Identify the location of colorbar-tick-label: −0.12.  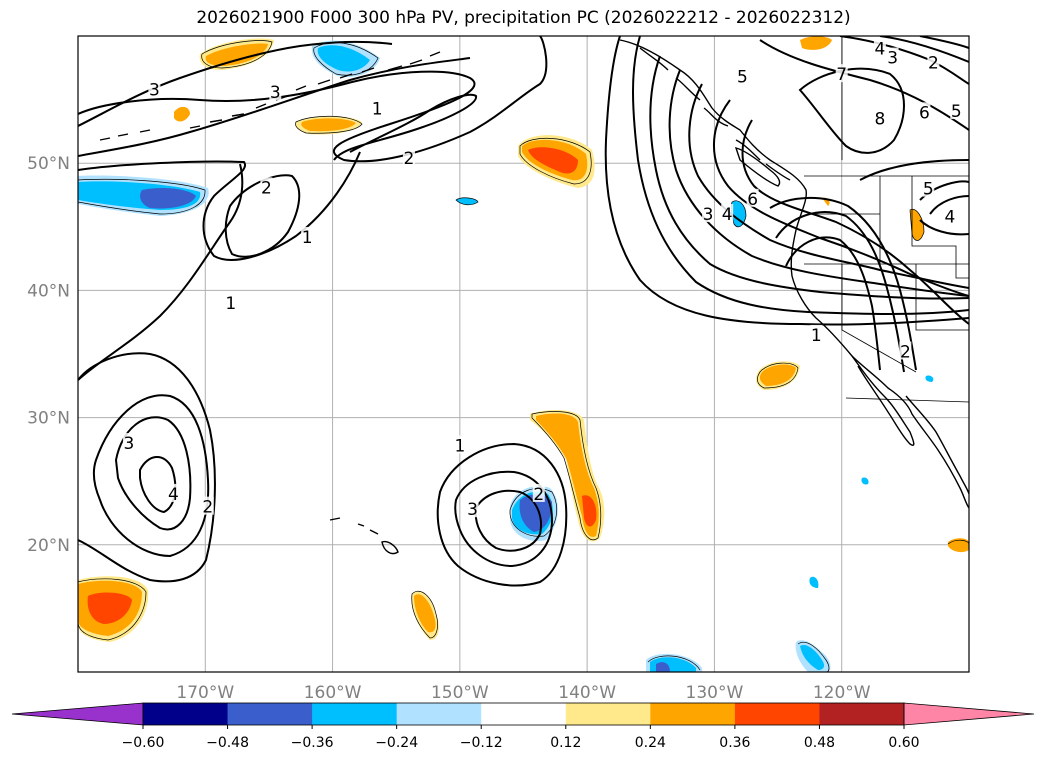
(481, 743).